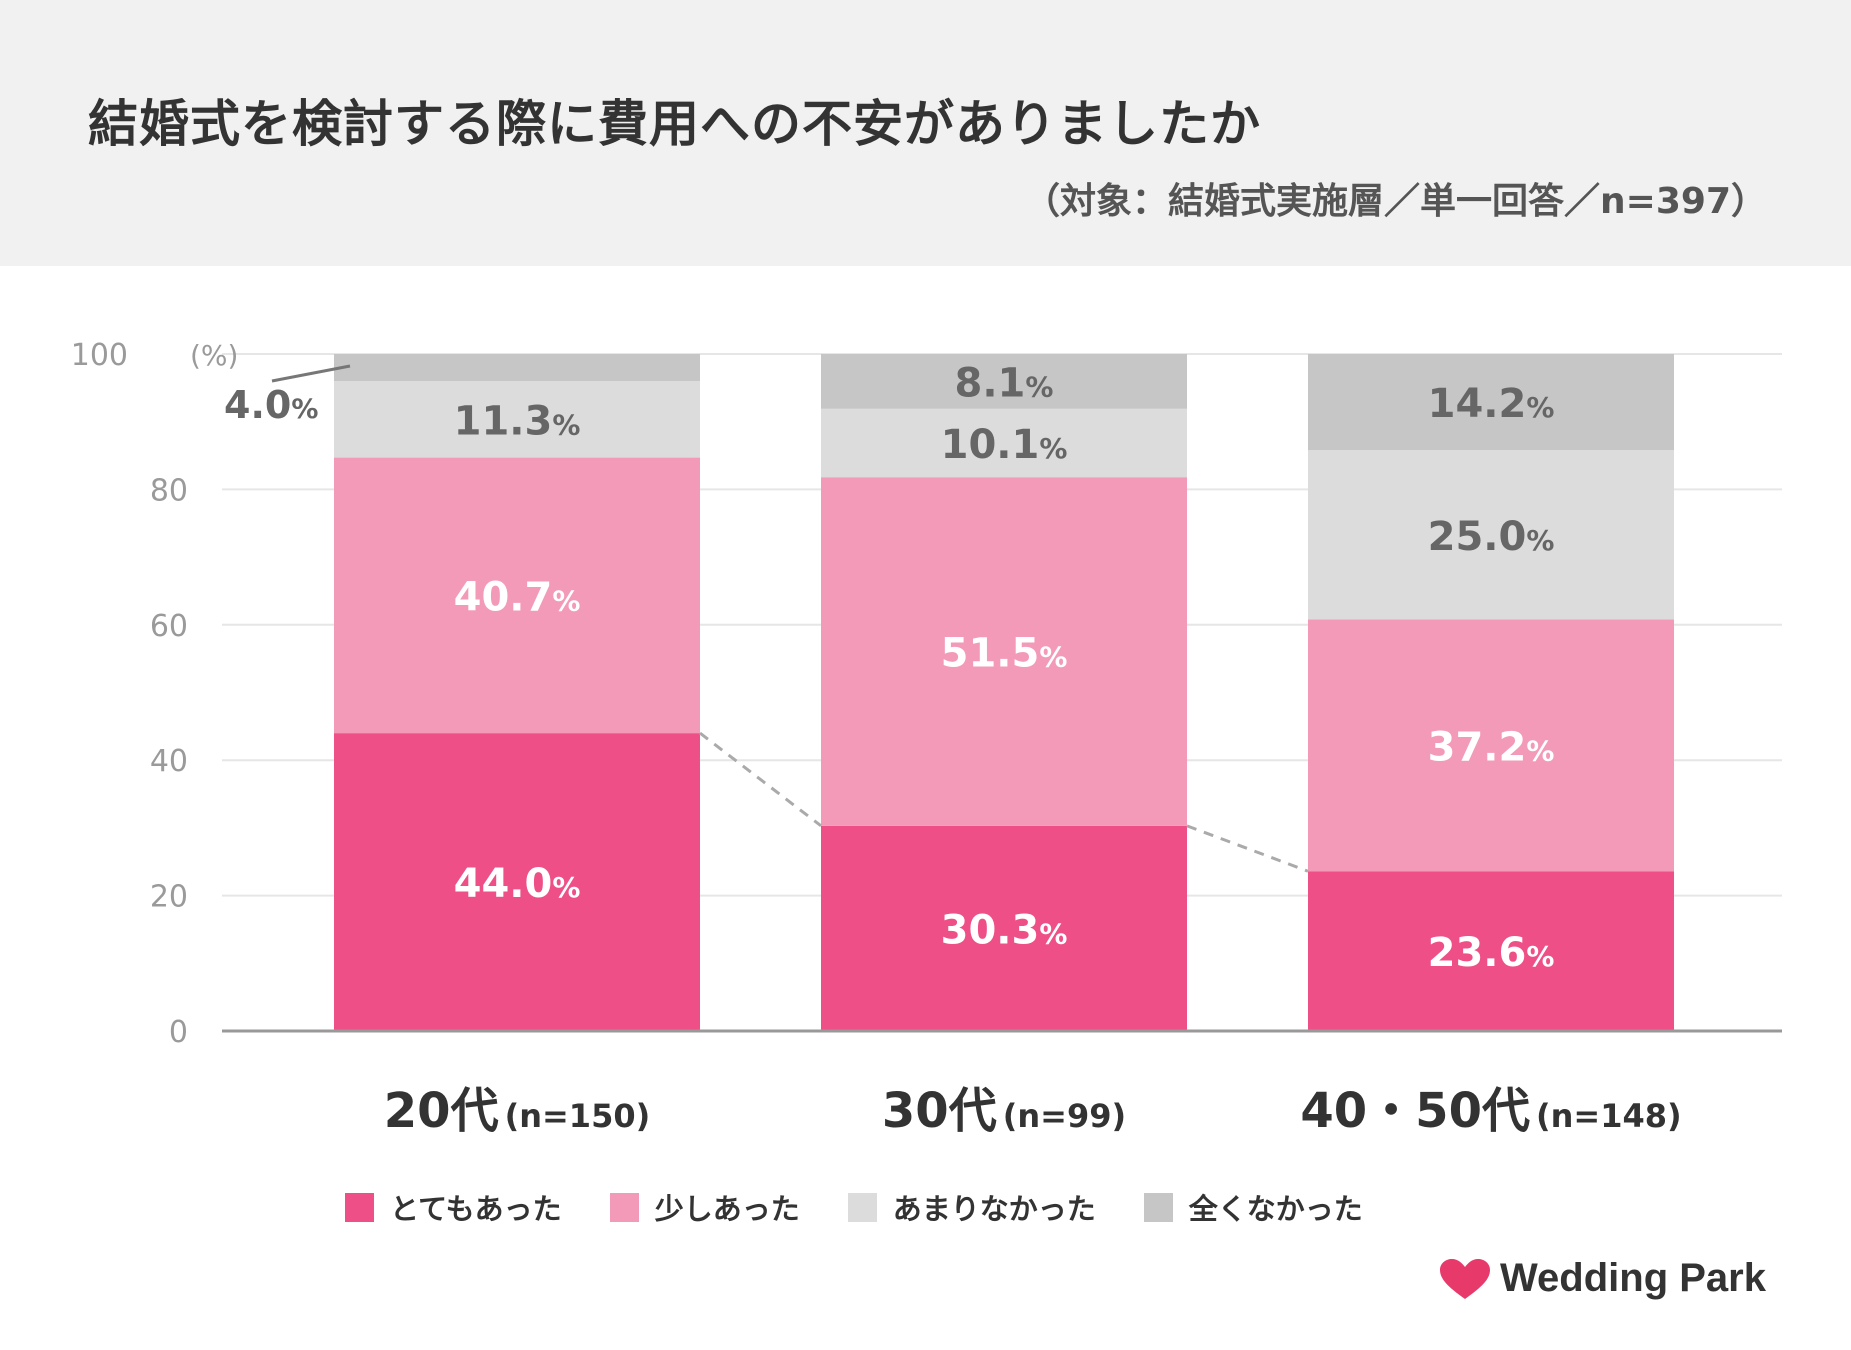 The height and width of the screenshot is (1350, 1851). What do you see at coordinates (476, 1209) in the screenshot?
I see `legend-label-very: とてもあった` at bounding box center [476, 1209].